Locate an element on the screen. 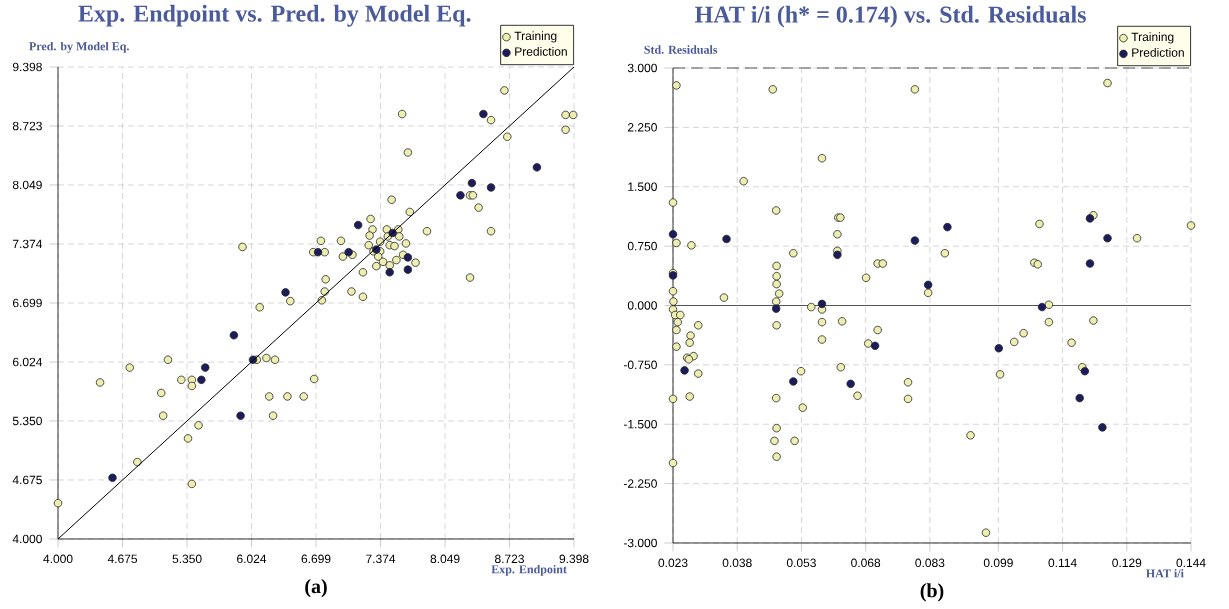  x-tick-label: 4.675 is located at coordinates (122, 559).